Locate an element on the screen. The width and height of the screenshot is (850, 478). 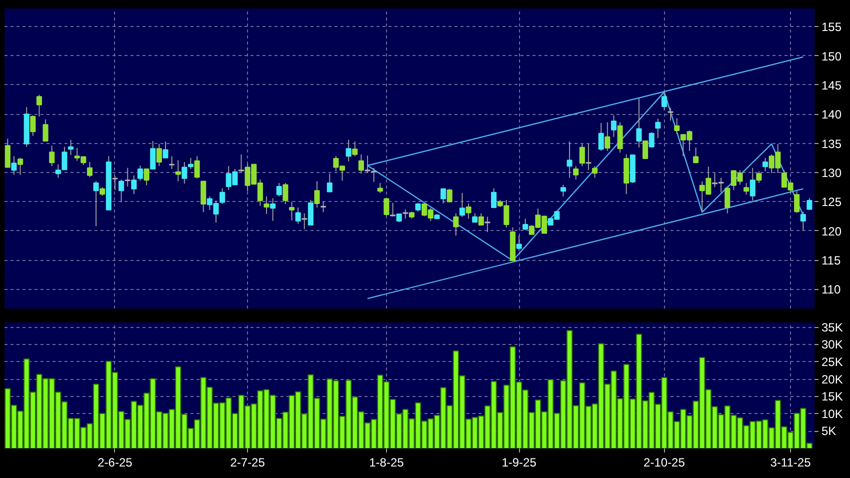
y-tick-label: 10K is located at coordinates (832, 413).